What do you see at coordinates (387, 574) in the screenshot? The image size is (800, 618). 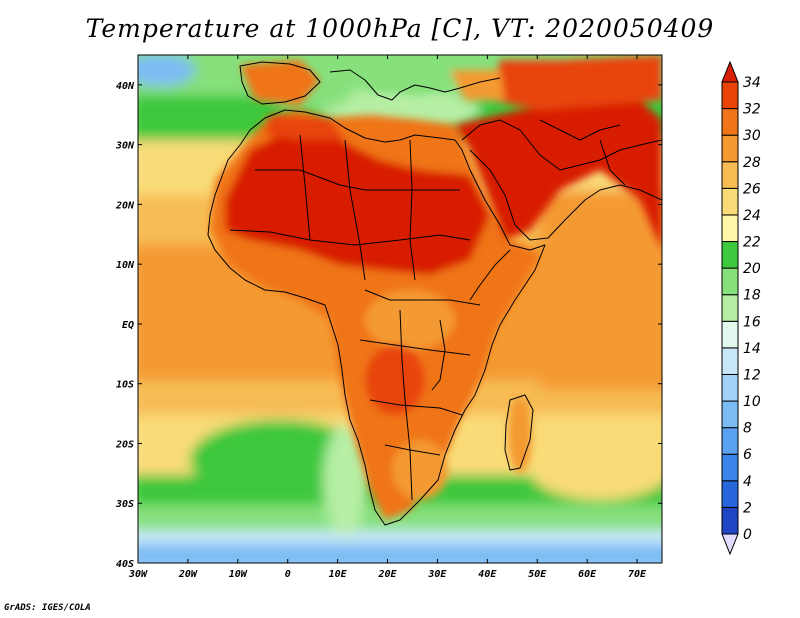 I see `x-tick-label: 20E` at bounding box center [387, 574].